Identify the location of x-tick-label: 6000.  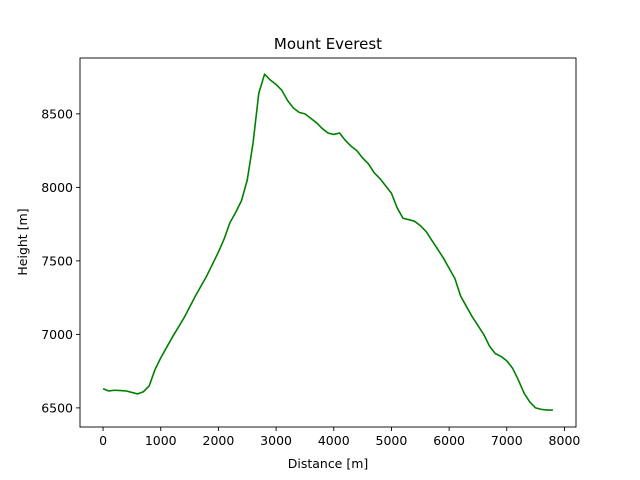
(449, 440).